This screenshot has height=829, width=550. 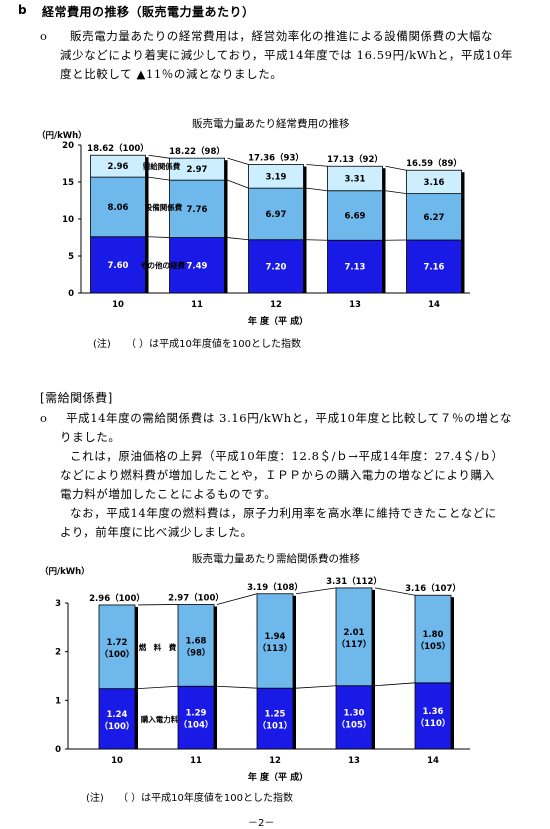 What do you see at coordinates (286, 74) in the screenshot?
I see `section-b-line: 度と比較して ▲11％の減となりました。` at bounding box center [286, 74].